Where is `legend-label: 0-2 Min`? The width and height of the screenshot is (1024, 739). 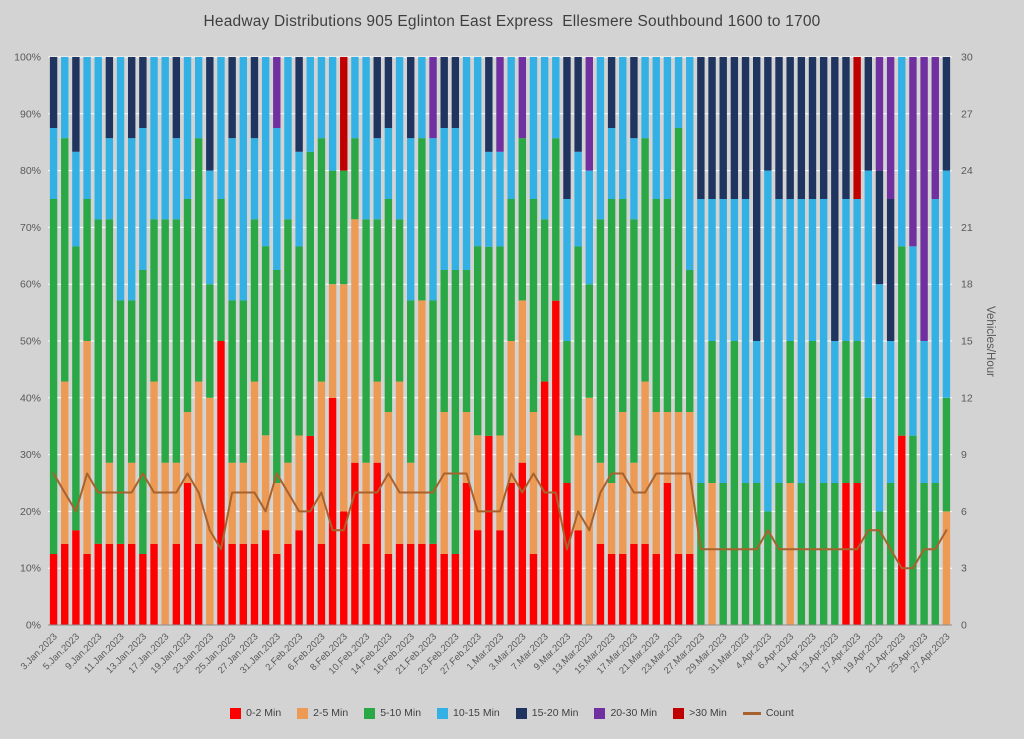
legend-label: 0-2 Min is located at coordinates (264, 713).